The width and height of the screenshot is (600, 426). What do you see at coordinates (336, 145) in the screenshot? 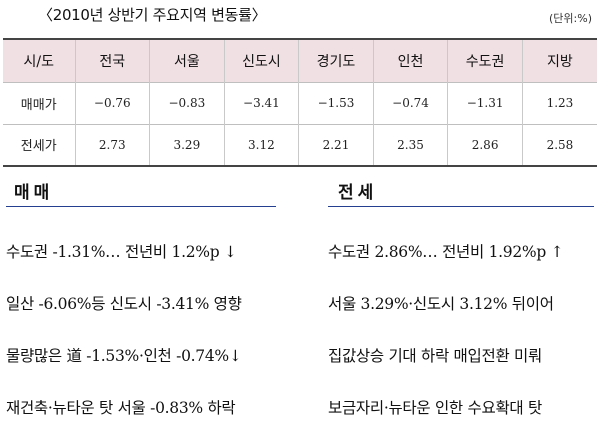
I see `table-cell: 2.21` at bounding box center [336, 145].